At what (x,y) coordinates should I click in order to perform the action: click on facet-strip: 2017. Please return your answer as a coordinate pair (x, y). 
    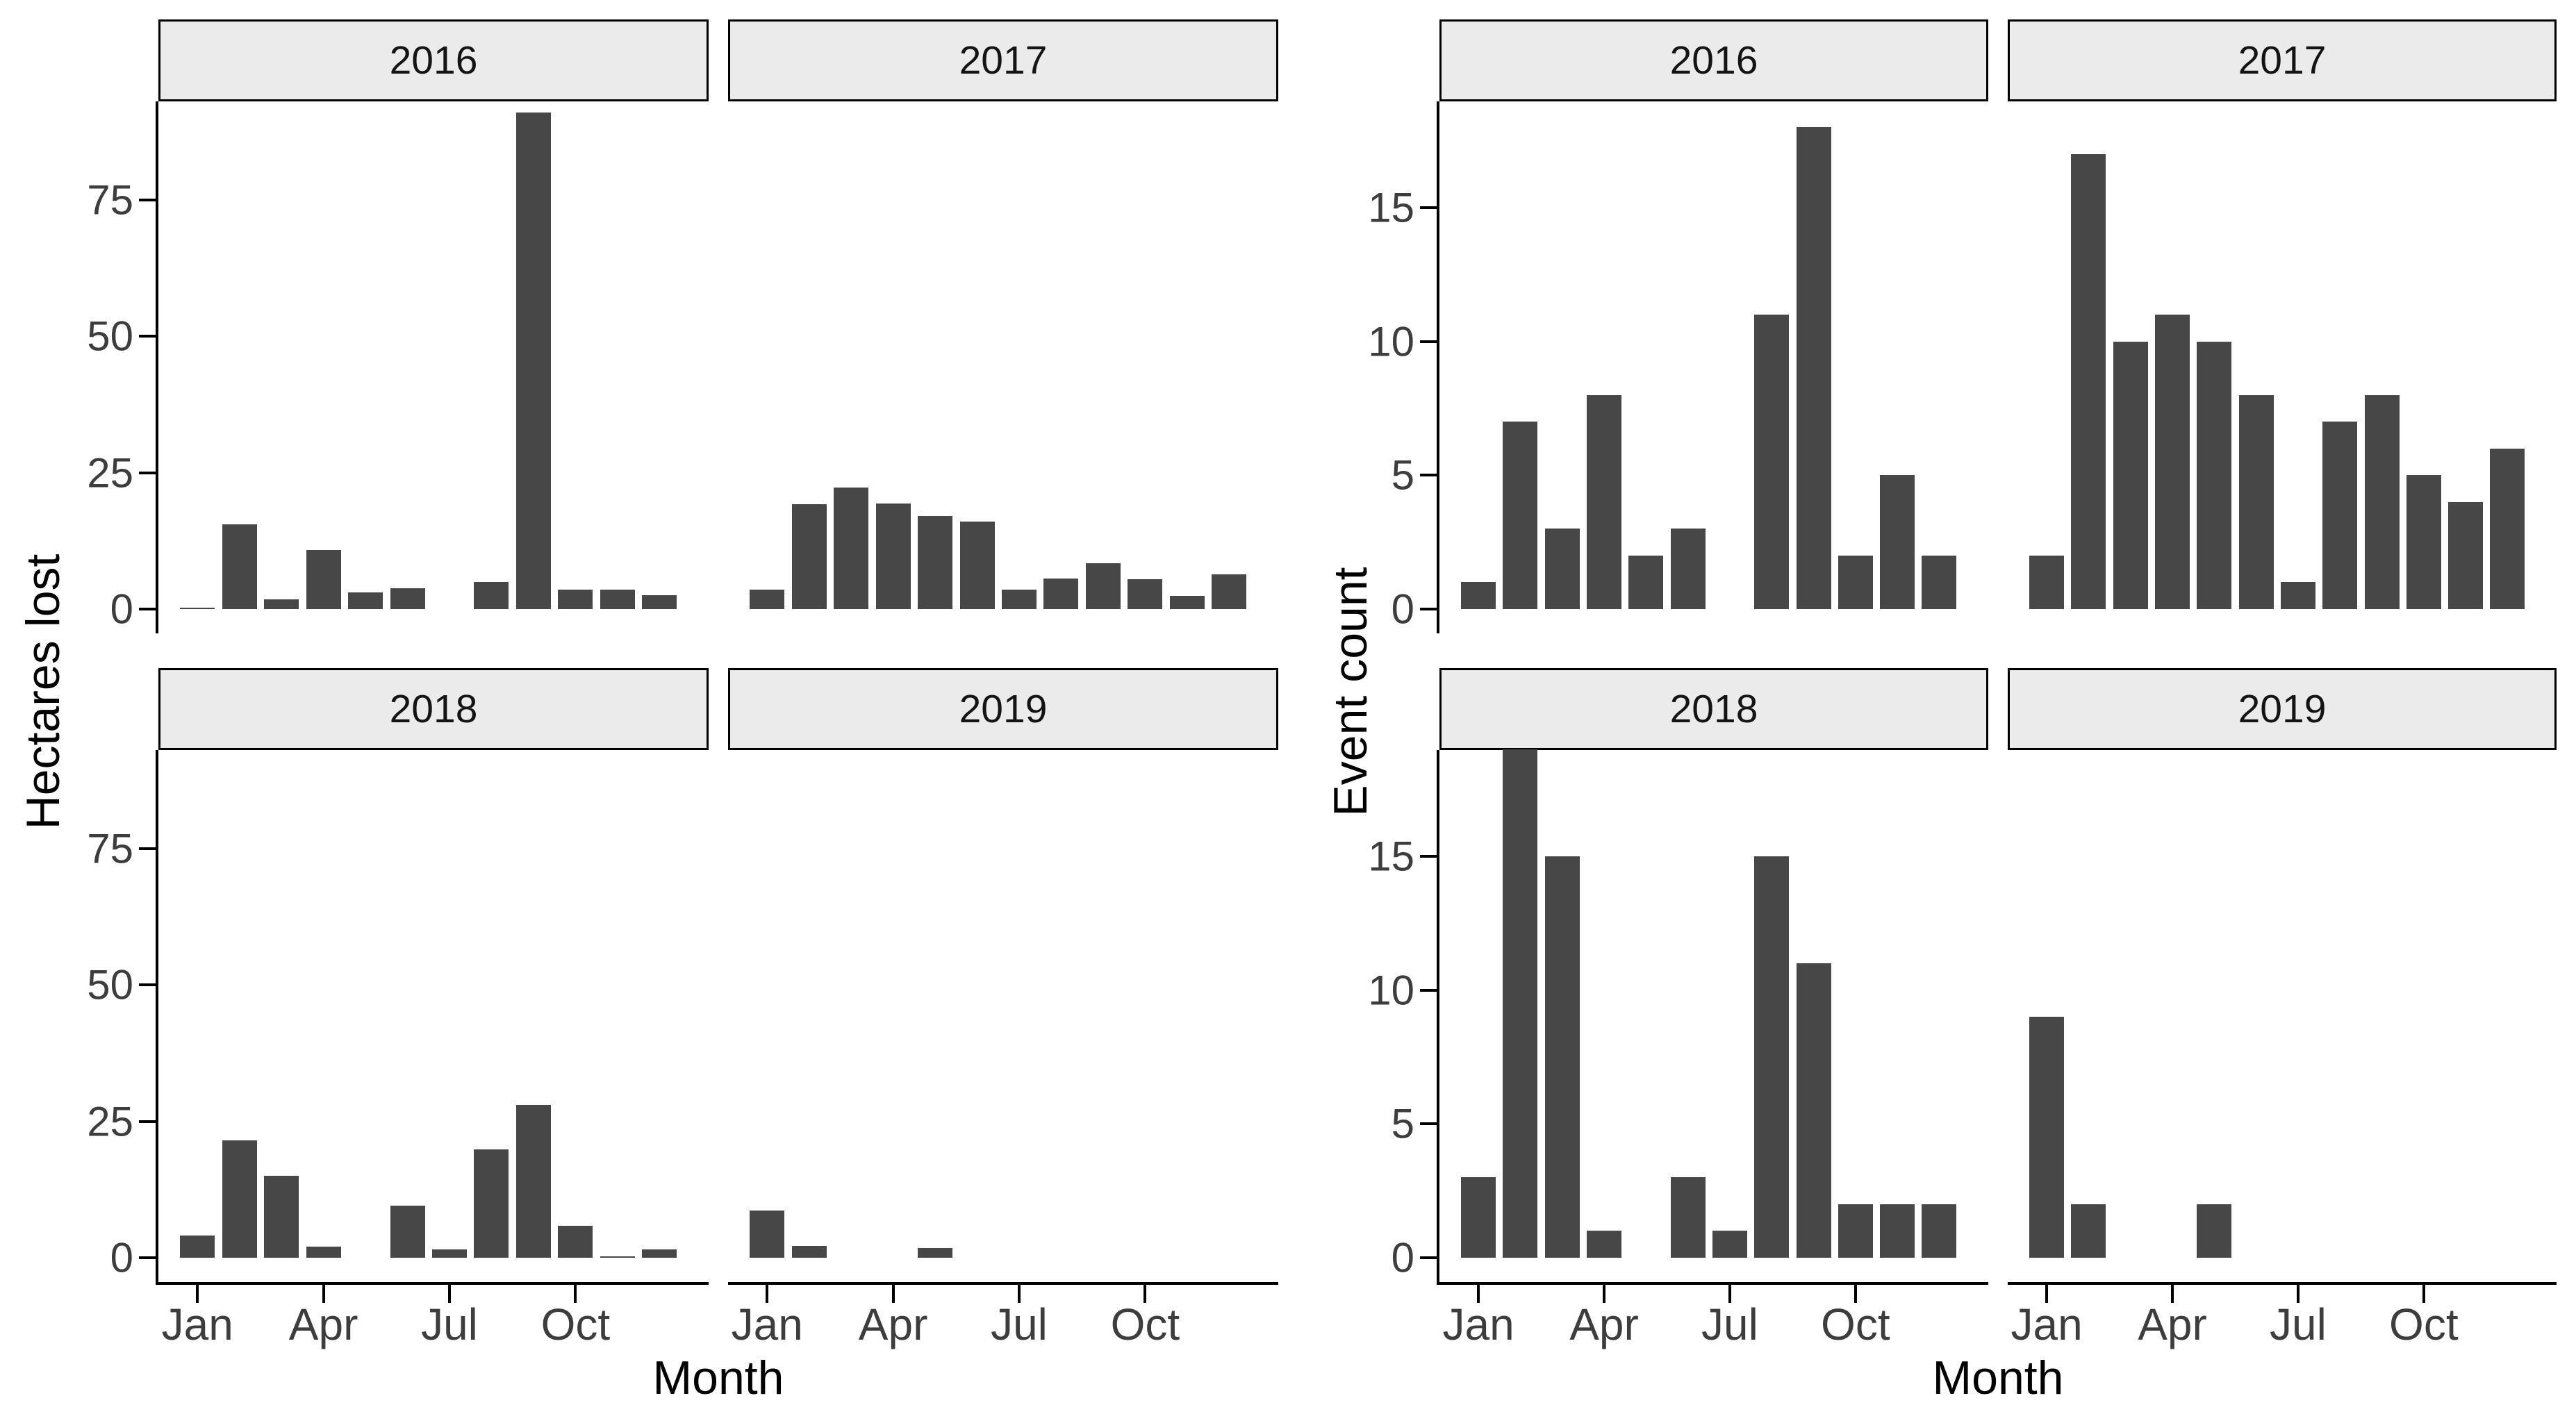
    Looking at the image, I should click on (2283, 60).